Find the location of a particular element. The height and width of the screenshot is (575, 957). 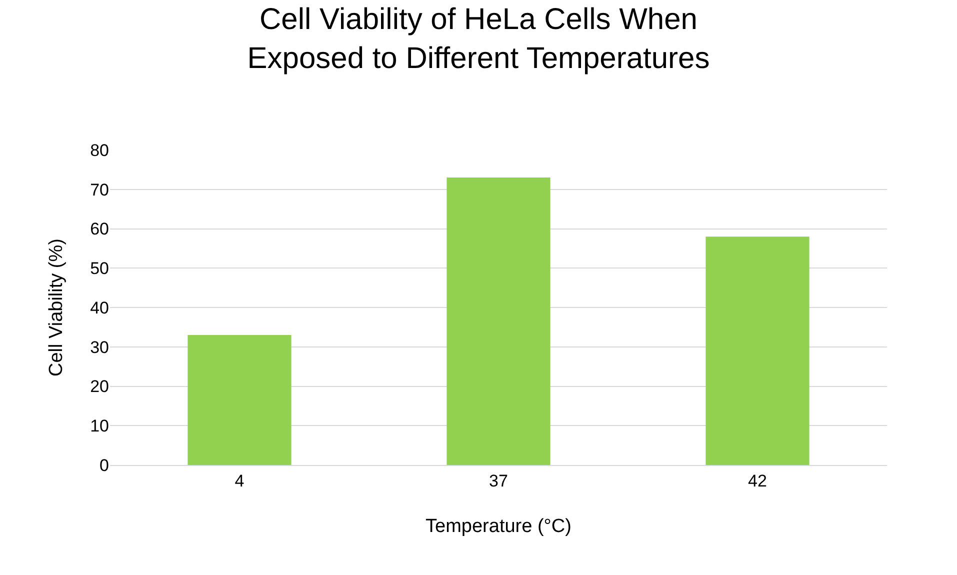

y-tick-label: 80 is located at coordinates (99, 150).